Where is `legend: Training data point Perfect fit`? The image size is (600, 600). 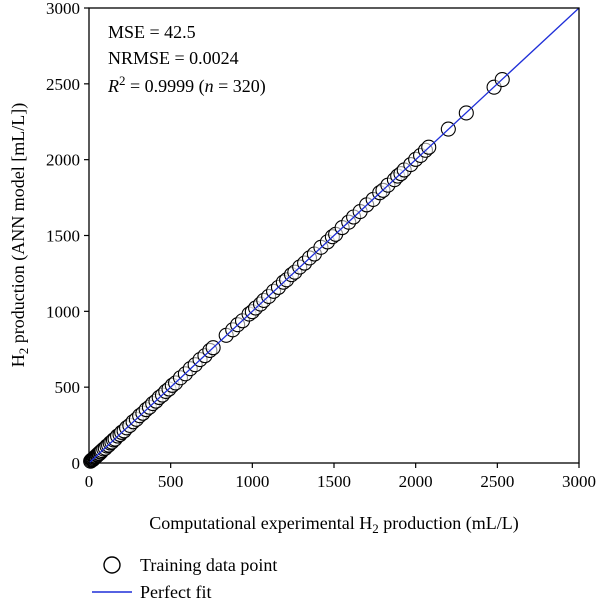
legend: Training data point Perfect fit is located at coordinates (184, 577).